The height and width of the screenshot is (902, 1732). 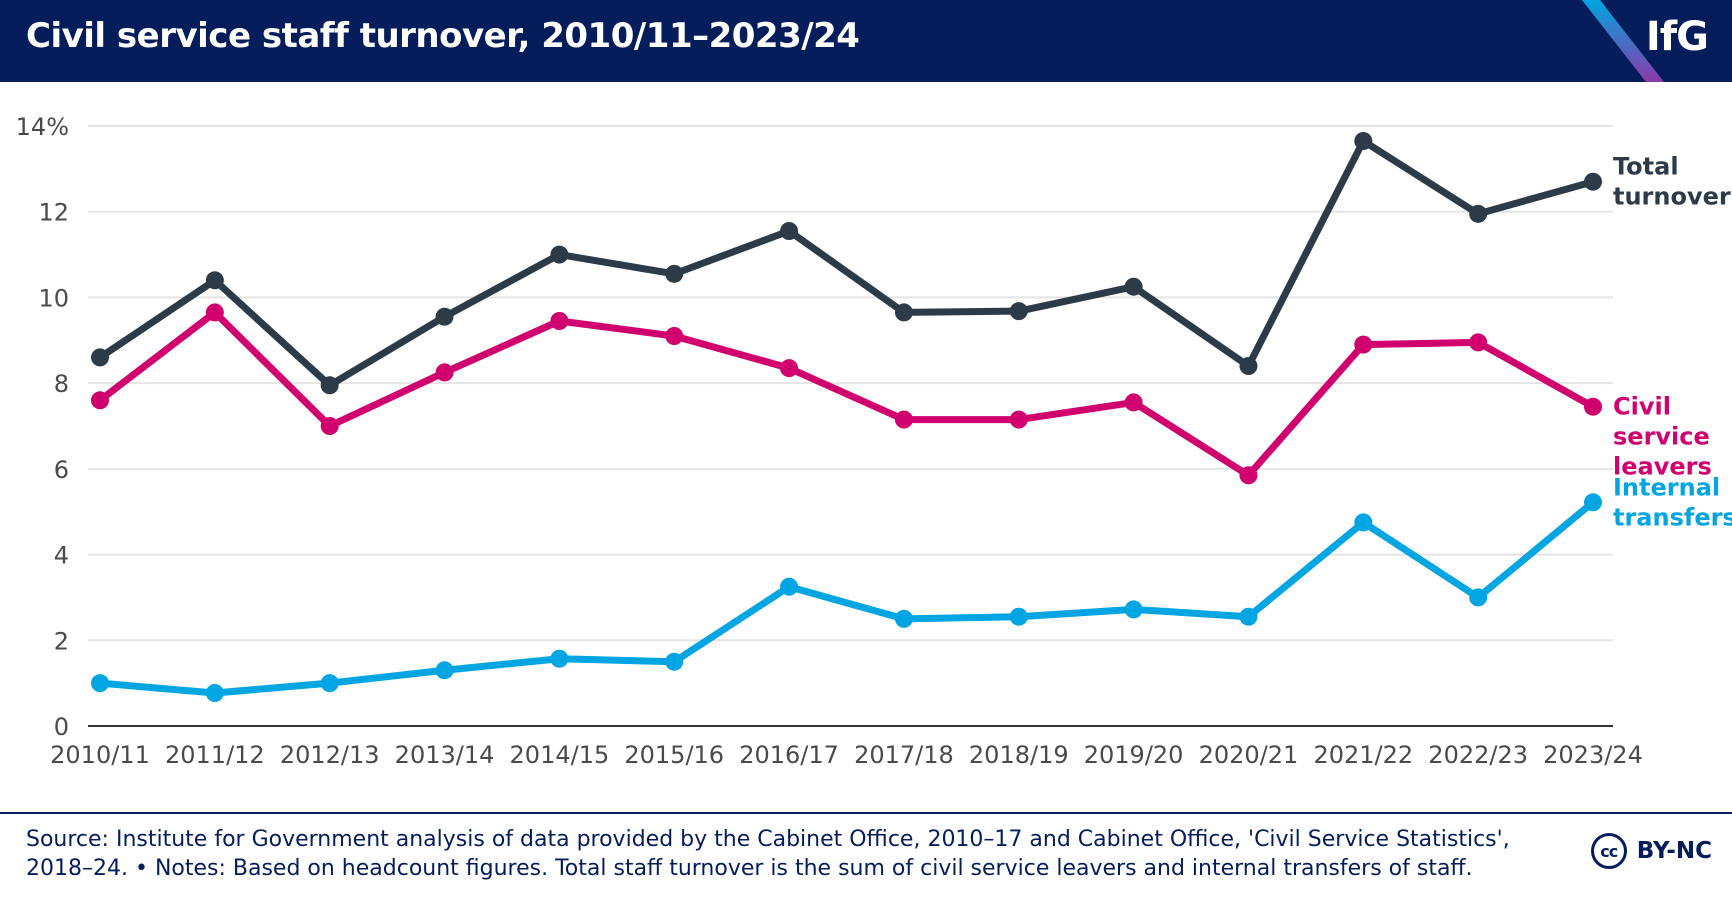 What do you see at coordinates (1672, 517) in the screenshot?
I see `series-label-line: transfers` at bounding box center [1672, 517].